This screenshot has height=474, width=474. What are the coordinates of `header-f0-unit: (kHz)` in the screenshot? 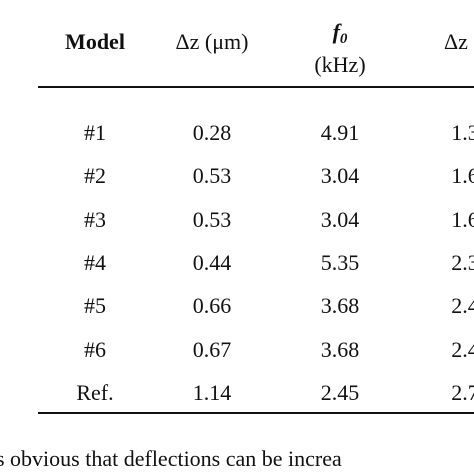 It's located at (340, 64).